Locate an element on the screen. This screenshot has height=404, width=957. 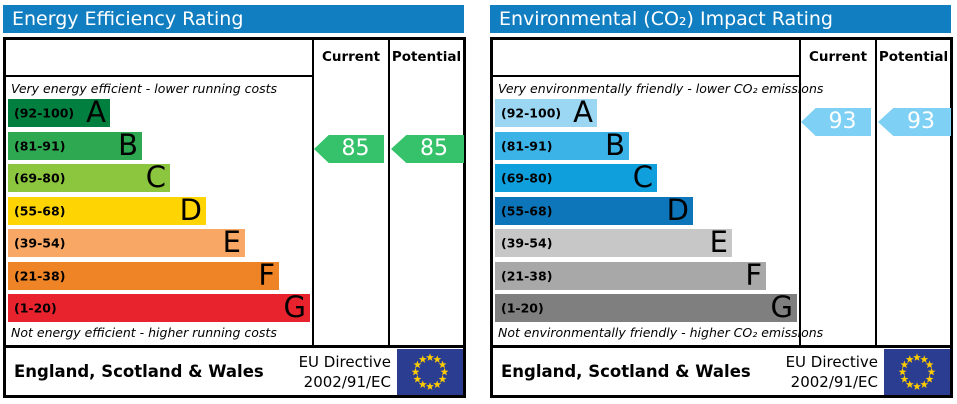
panel-title-bar: Environmental (CO₂) Impact Rating is located at coordinates (720, 19).